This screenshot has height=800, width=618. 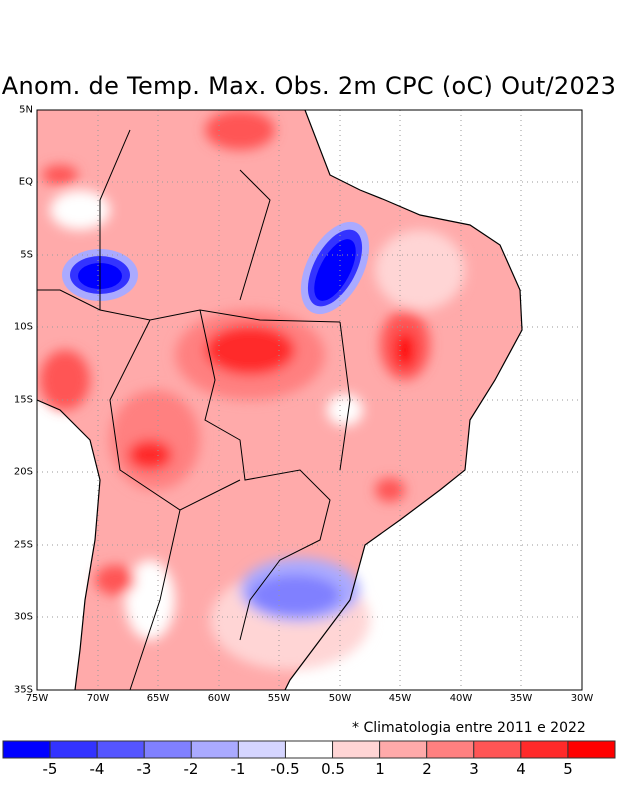 What do you see at coordinates (333, 769) in the screenshot?
I see `colorbar-label: 0.5` at bounding box center [333, 769].